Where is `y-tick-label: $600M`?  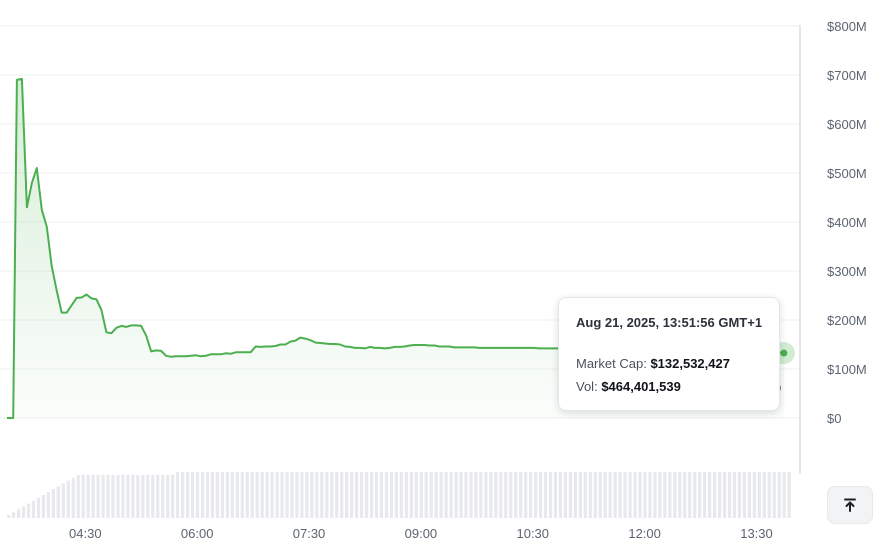 y-tick-label: $600M is located at coordinates (847, 124).